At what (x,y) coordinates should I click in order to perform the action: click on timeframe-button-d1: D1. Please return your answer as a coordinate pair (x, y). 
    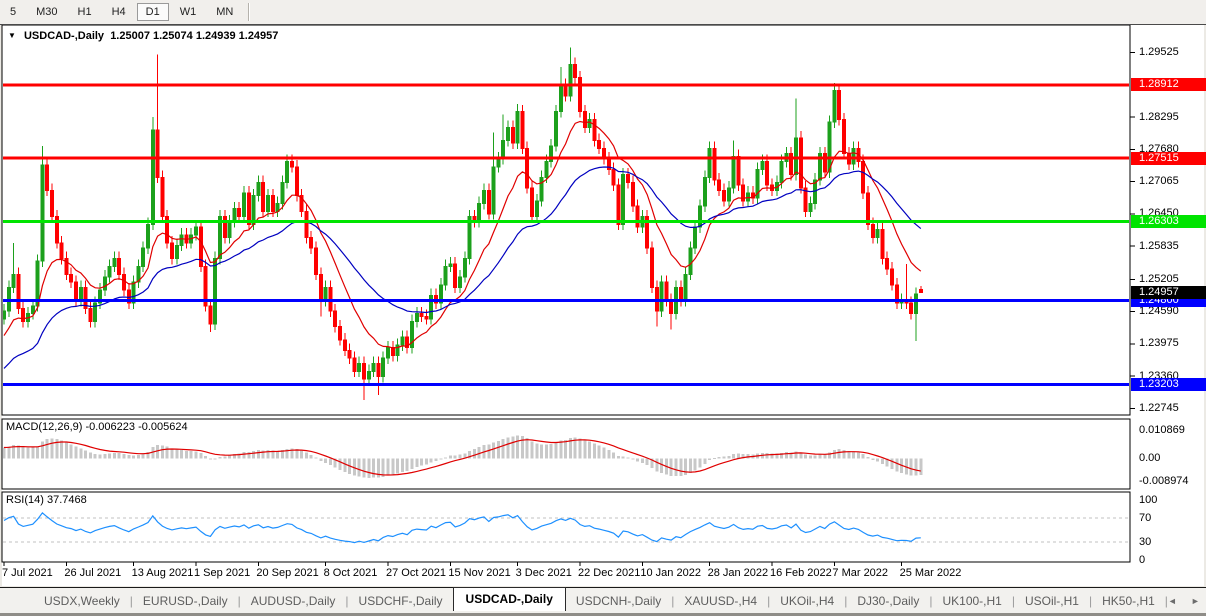
    Looking at the image, I should click on (152, 12).